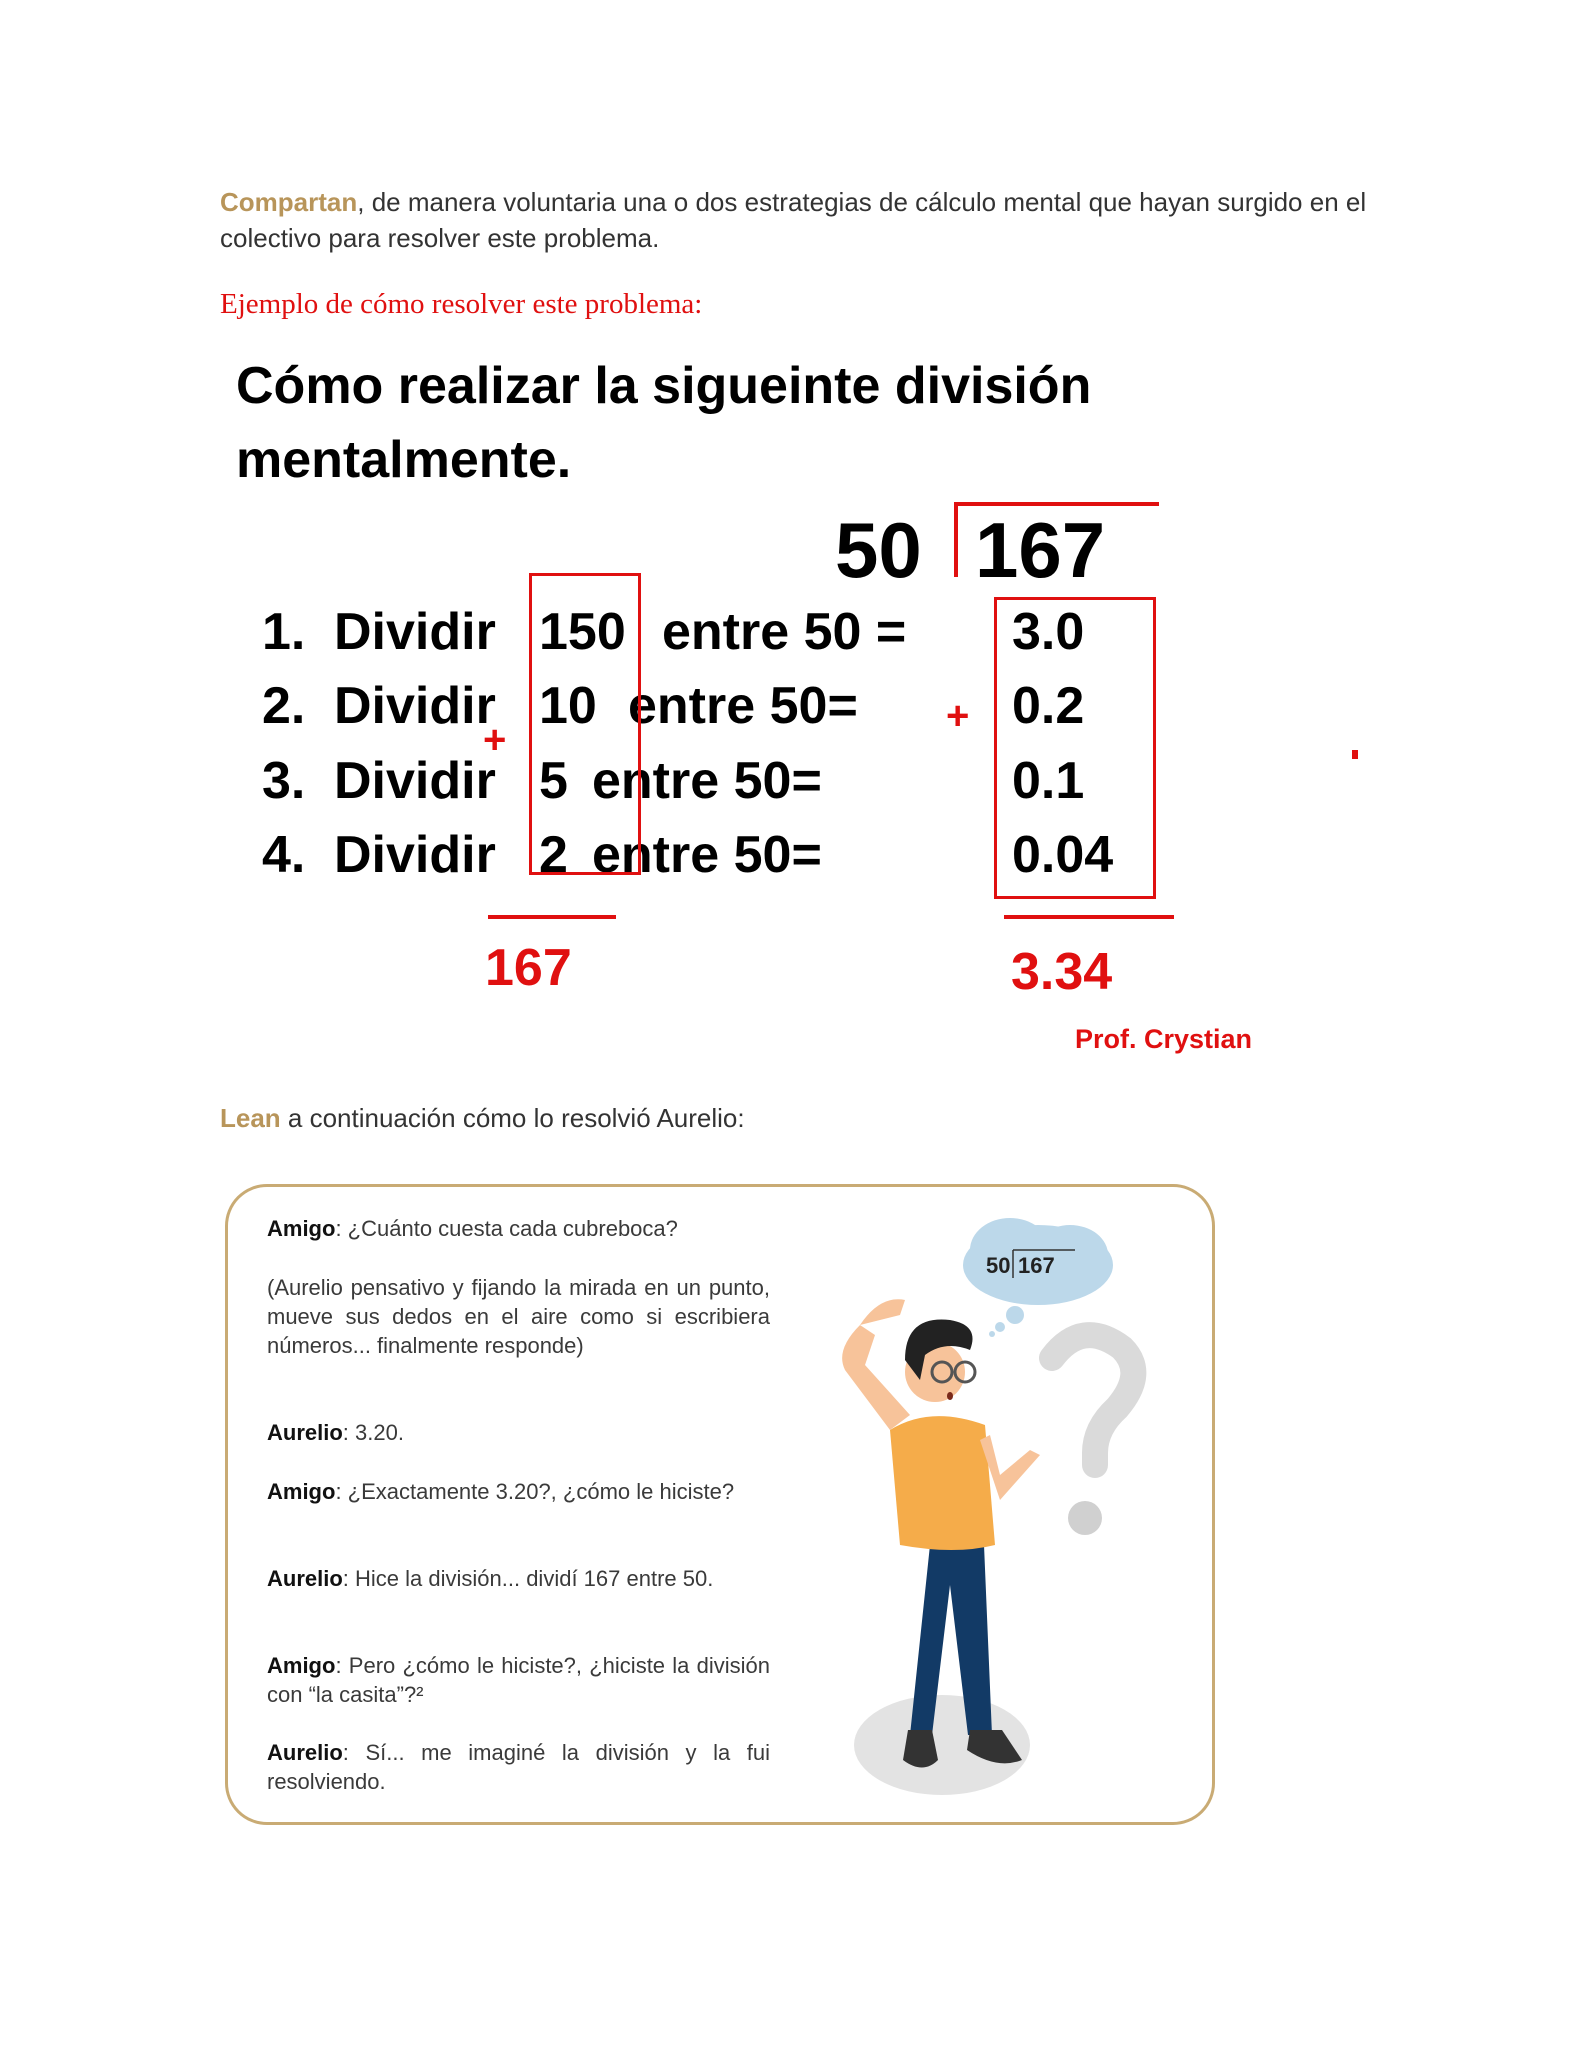 This screenshot has width=1583, height=2048. Describe the element at coordinates (506, 1228) in the screenshot. I see `dialogue-text: : ¿Cuánto cuesta cada cubreboca?` at that location.